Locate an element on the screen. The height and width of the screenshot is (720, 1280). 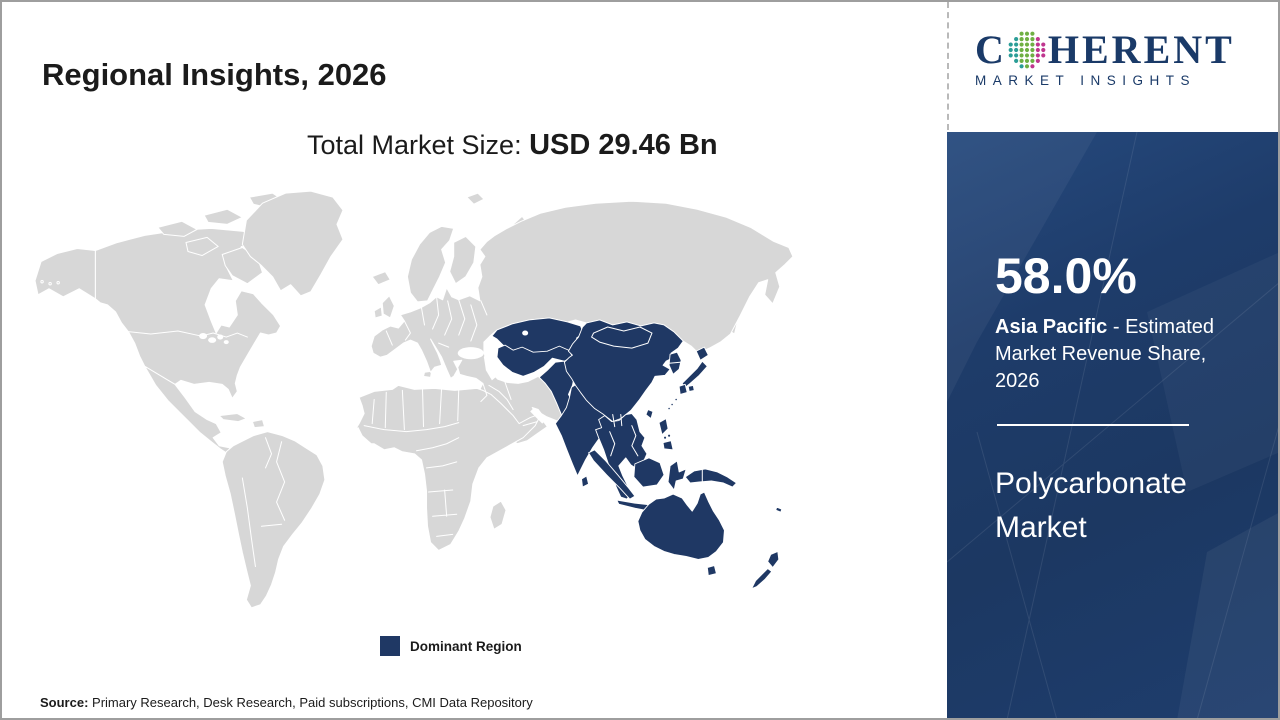
region-philippines is located at coordinates (663, 427).